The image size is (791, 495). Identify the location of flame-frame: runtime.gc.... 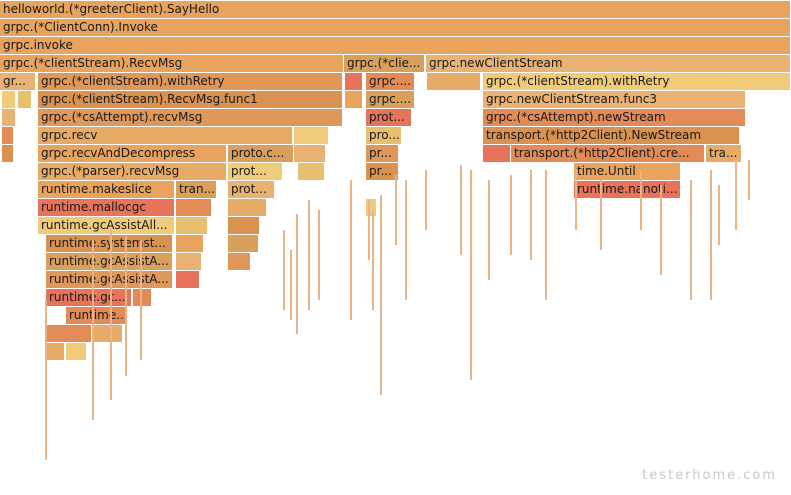
(89, 298).